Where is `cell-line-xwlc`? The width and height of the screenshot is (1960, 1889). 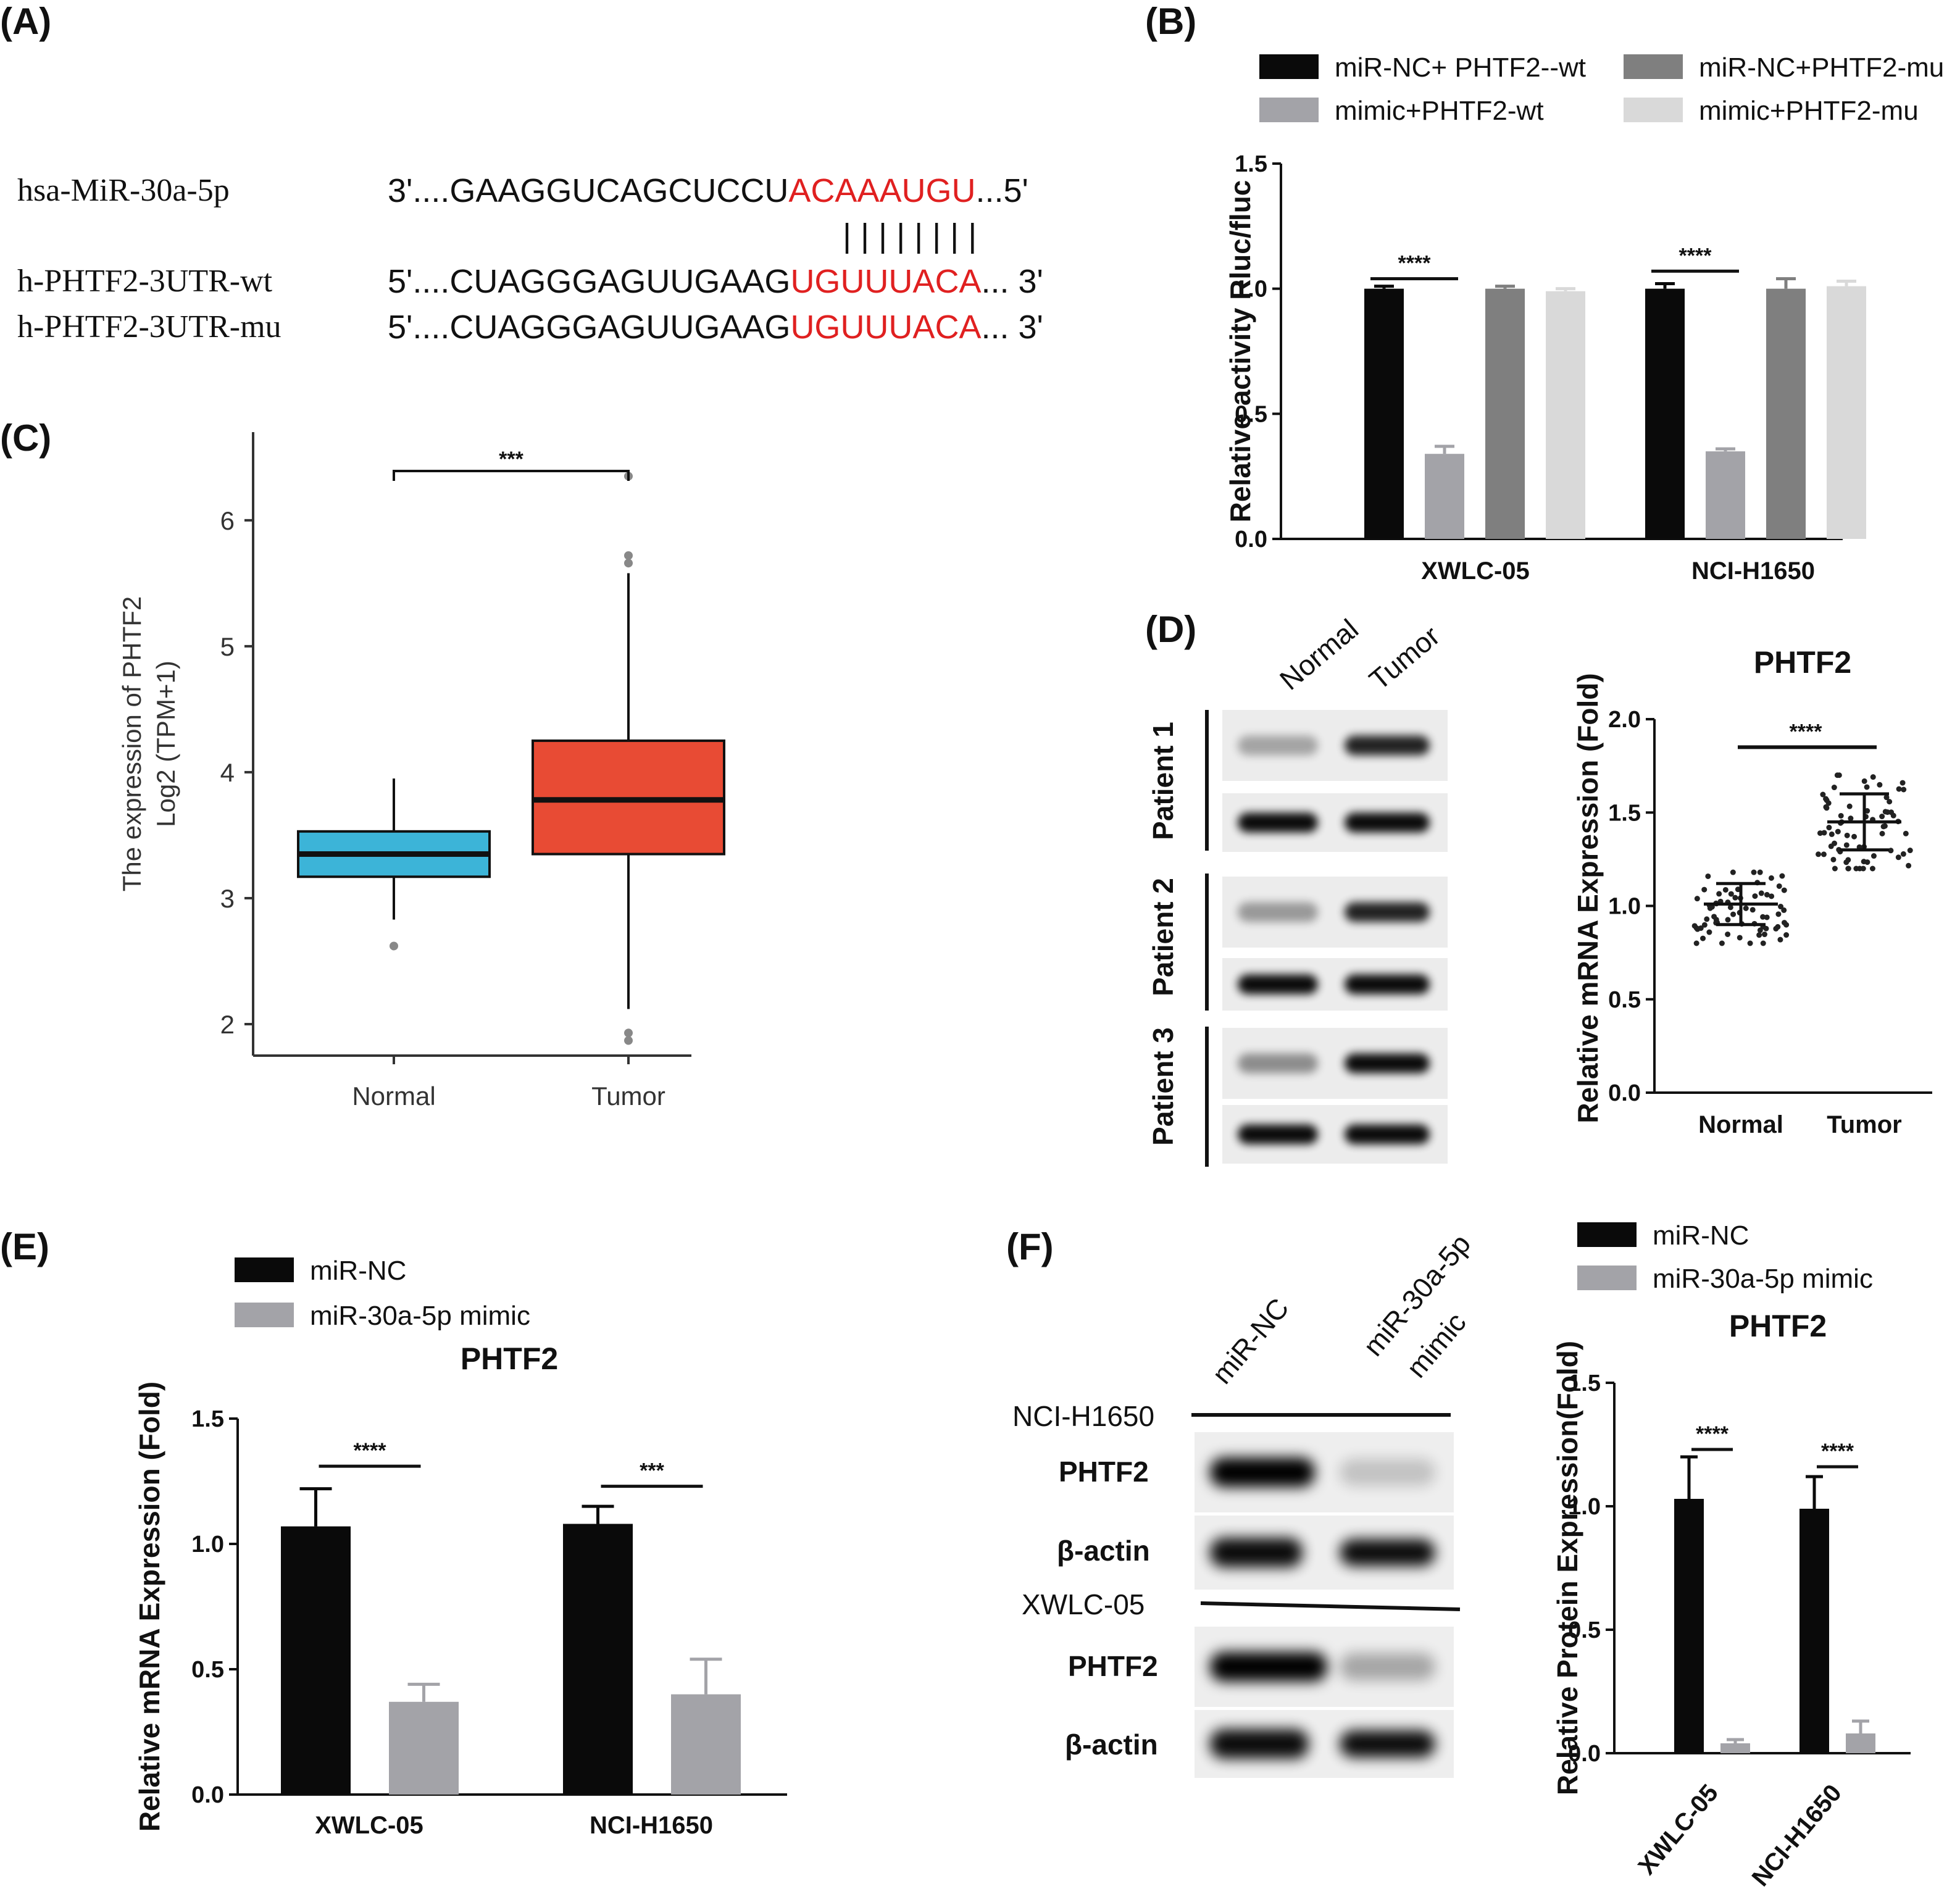
cell-line-xwlc is located at coordinates (1330, 1606).